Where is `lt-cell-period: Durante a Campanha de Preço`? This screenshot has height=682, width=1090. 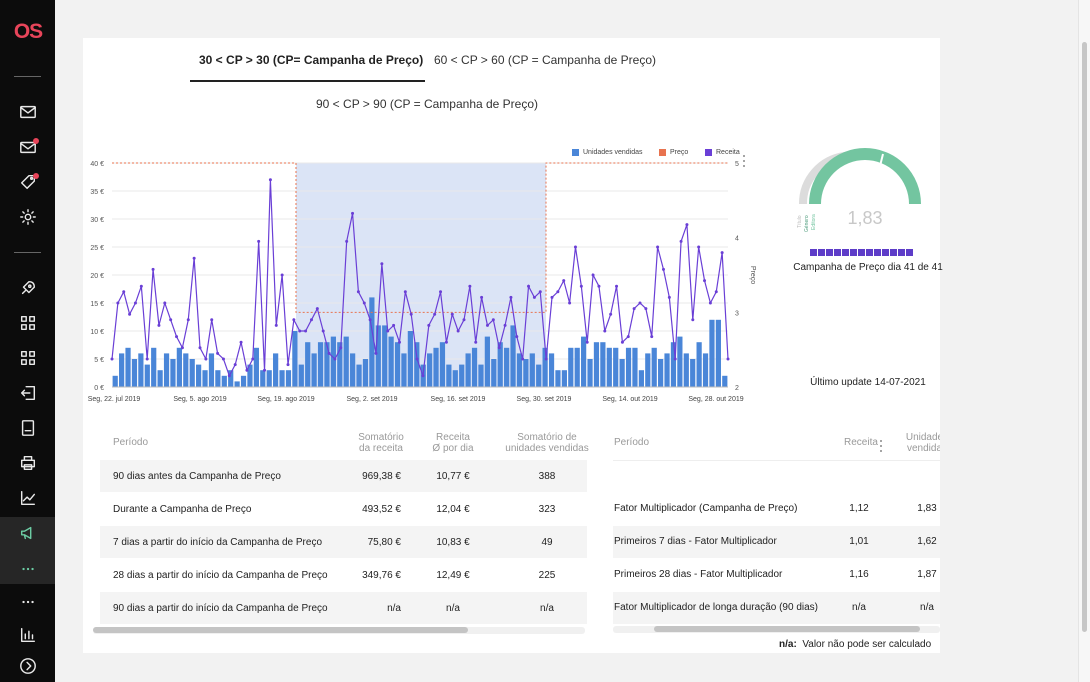
lt-cell-period: Durante a Campanha de Preço is located at coordinates (182, 509).